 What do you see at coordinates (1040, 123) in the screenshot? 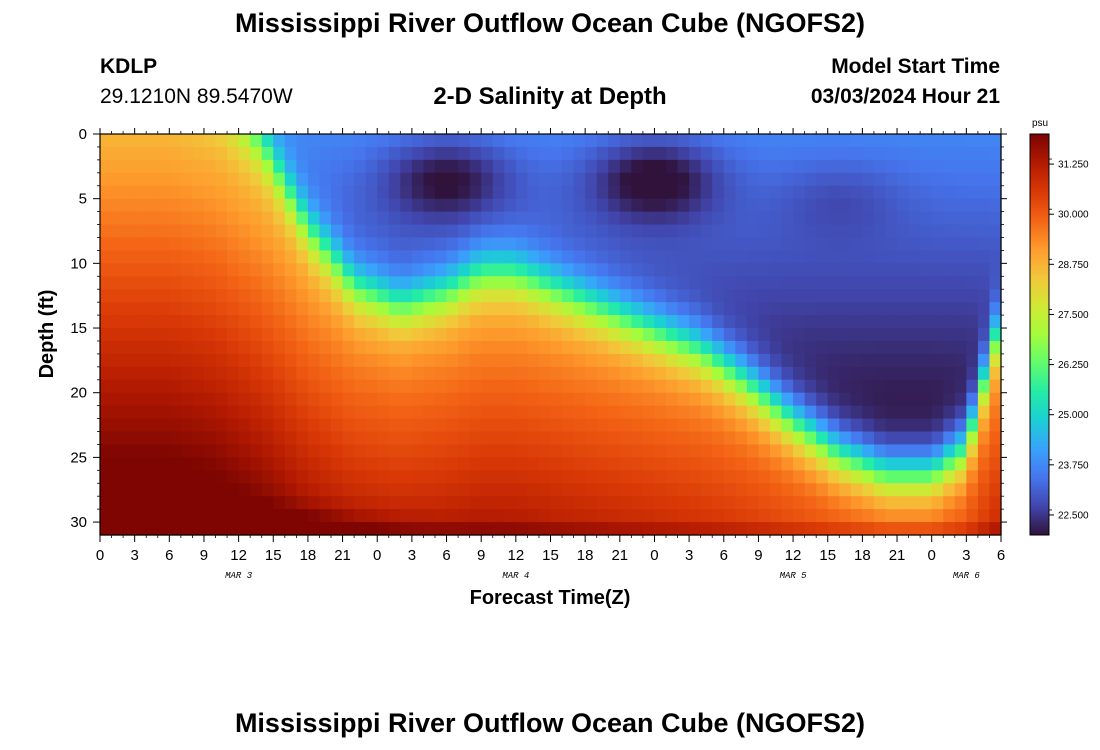
I see `colorbar-unit: psu` at bounding box center [1040, 123].